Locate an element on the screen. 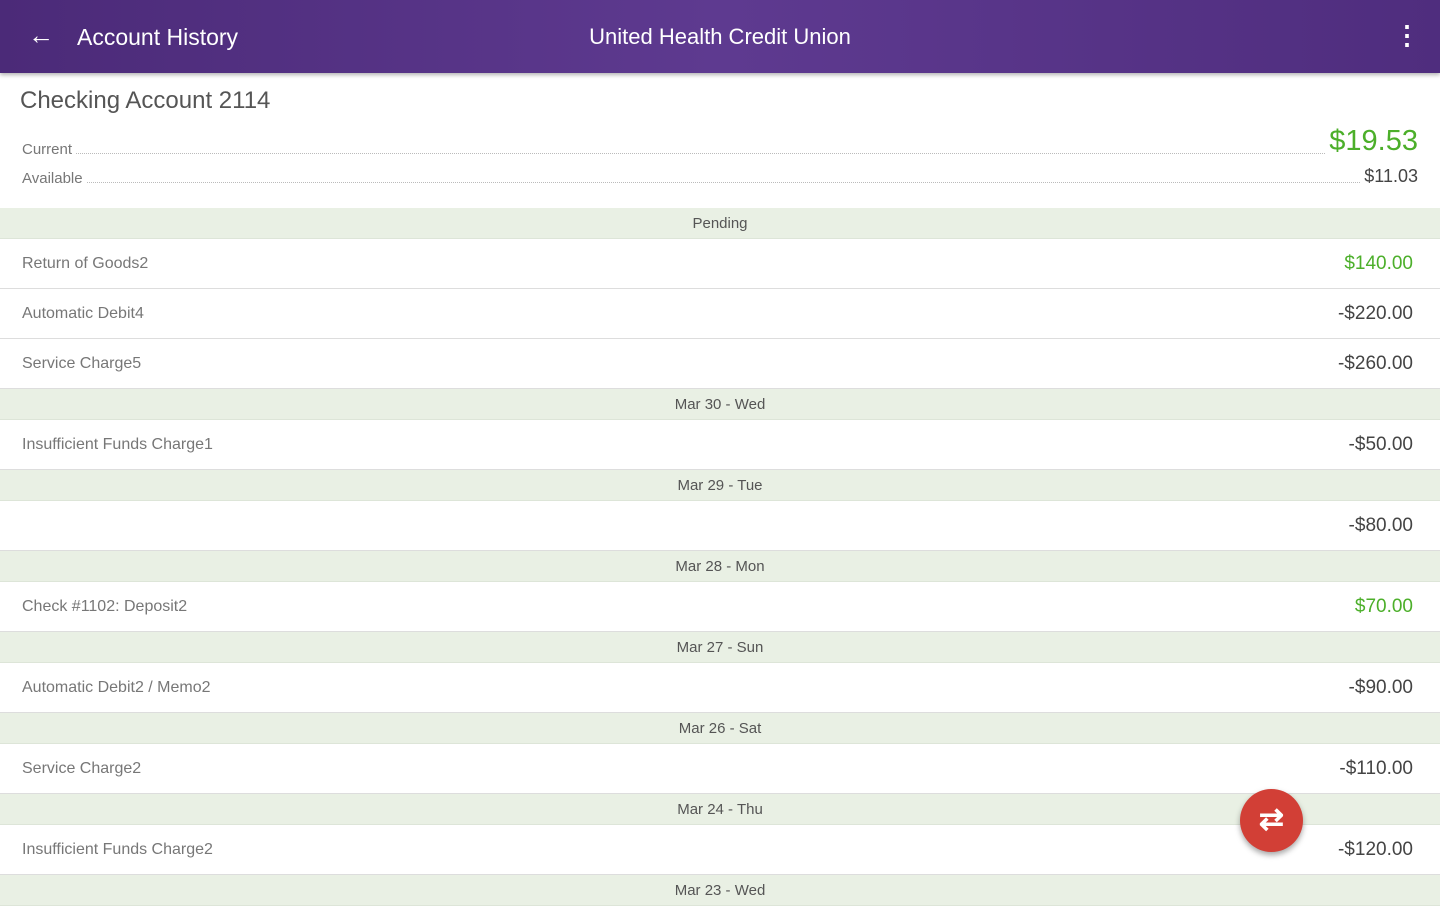  transaction-row: Return of Goods2 $140.00 is located at coordinates (720, 264).